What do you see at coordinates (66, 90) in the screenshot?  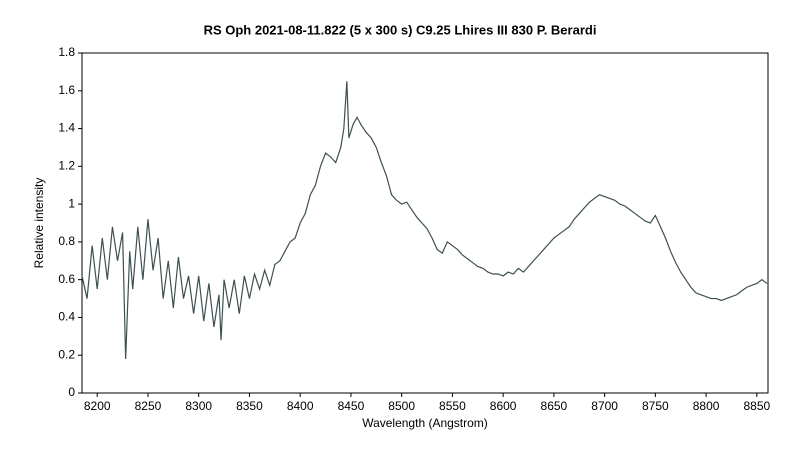 I see `y-tick-label: 1.6` at bounding box center [66, 90].